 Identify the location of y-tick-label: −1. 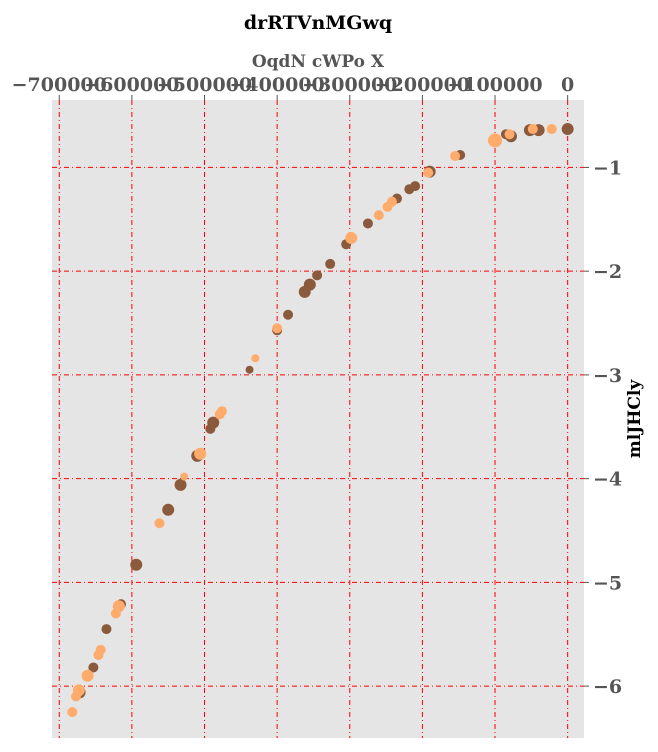
(607, 168).